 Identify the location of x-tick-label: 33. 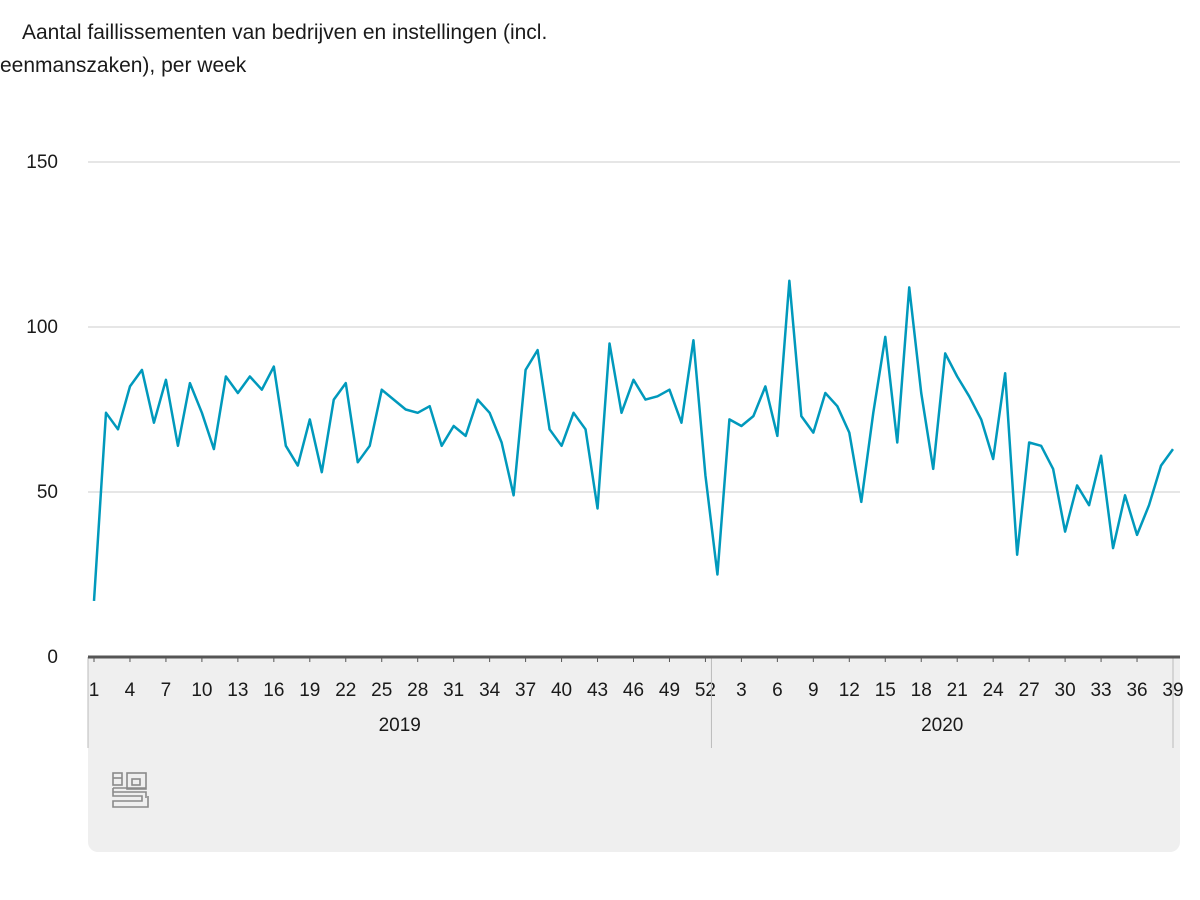
(1100, 690).